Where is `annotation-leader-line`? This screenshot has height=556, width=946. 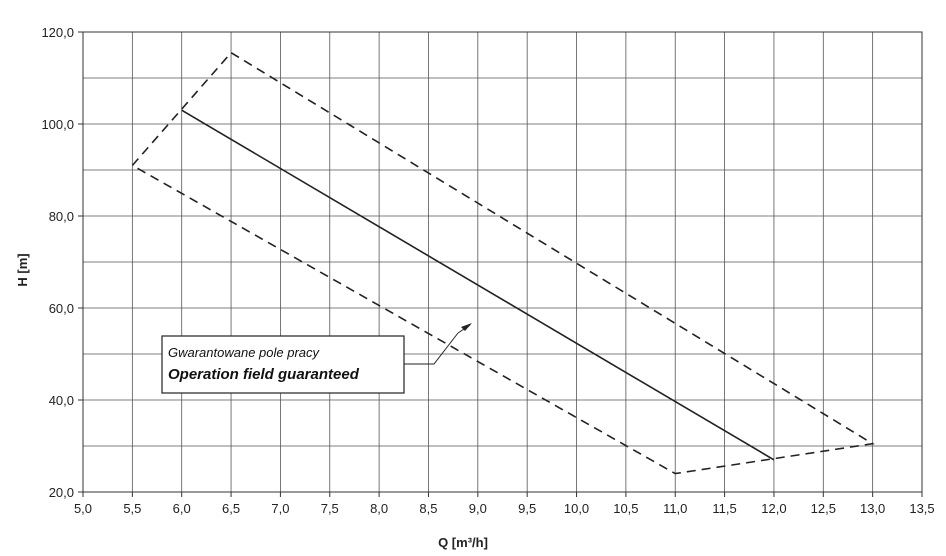 annotation-leader-line is located at coordinates (431, 348).